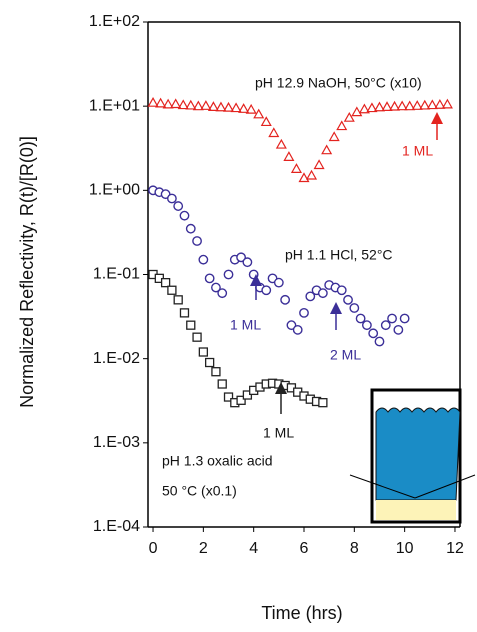  What do you see at coordinates (354, 548) in the screenshot?
I see `x-tick-label: 8` at bounding box center [354, 548].